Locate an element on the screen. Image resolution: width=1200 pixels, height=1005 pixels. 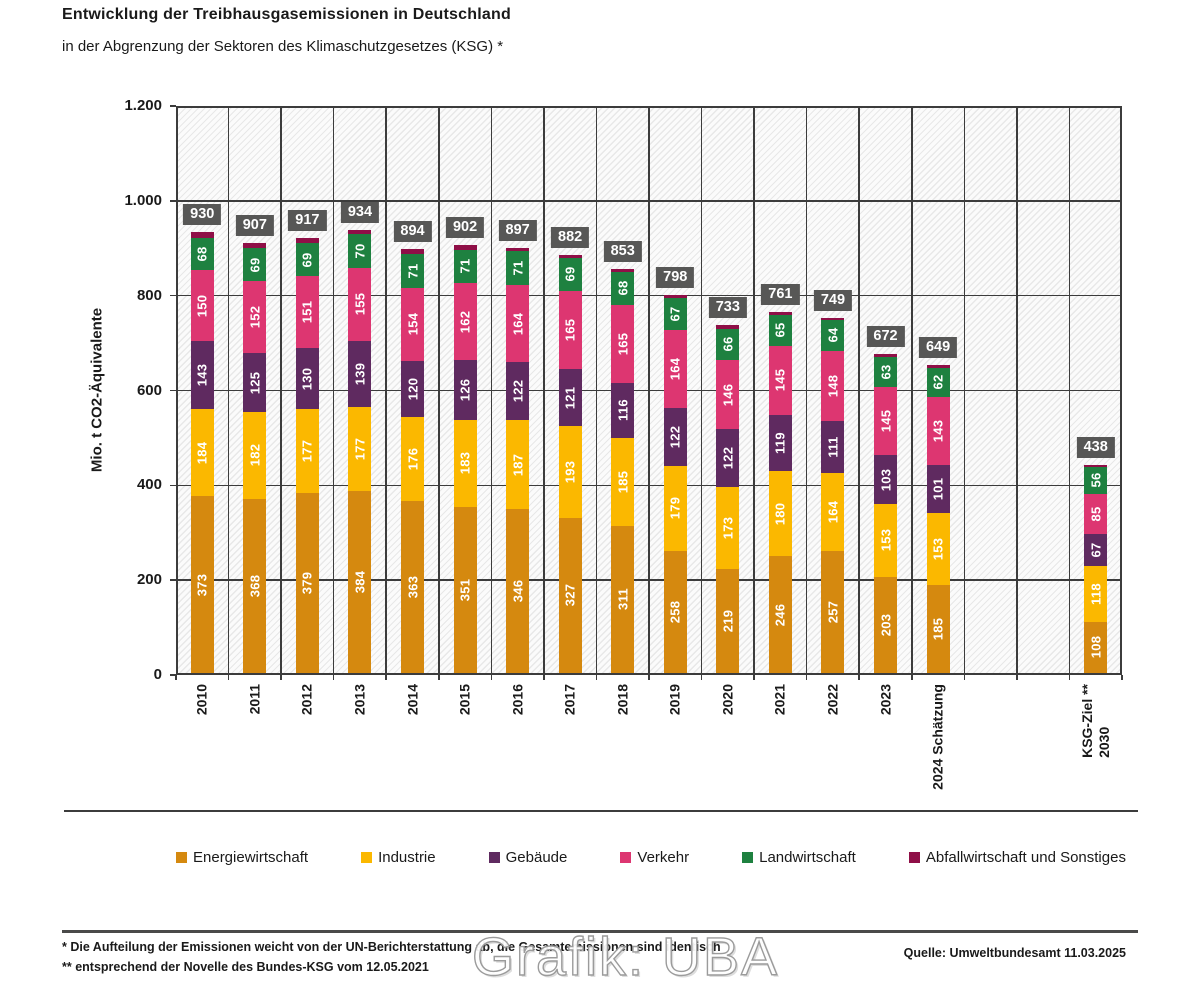
segment-value-label: 368 is located at coordinates (255, 586).